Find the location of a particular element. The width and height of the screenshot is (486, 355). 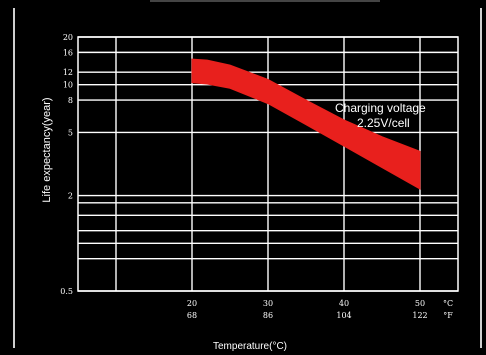

y-tick-label-2: 12 is located at coordinates (68, 72).